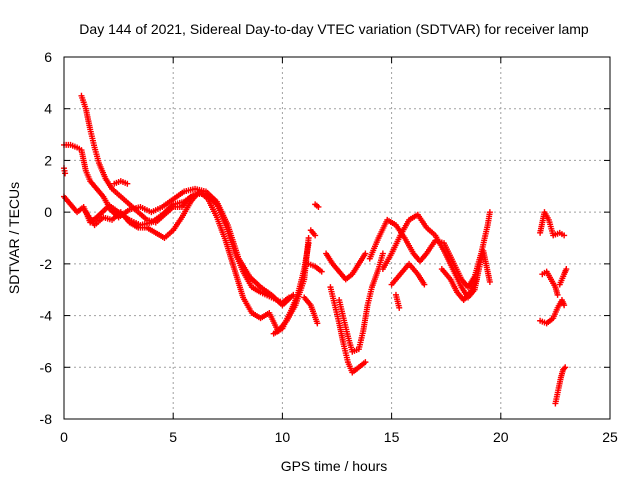 The image size is (640, 485). Describe the element at coordinates (46, 316) in the screenshot. I see `y-tick-label: -4` at that location.